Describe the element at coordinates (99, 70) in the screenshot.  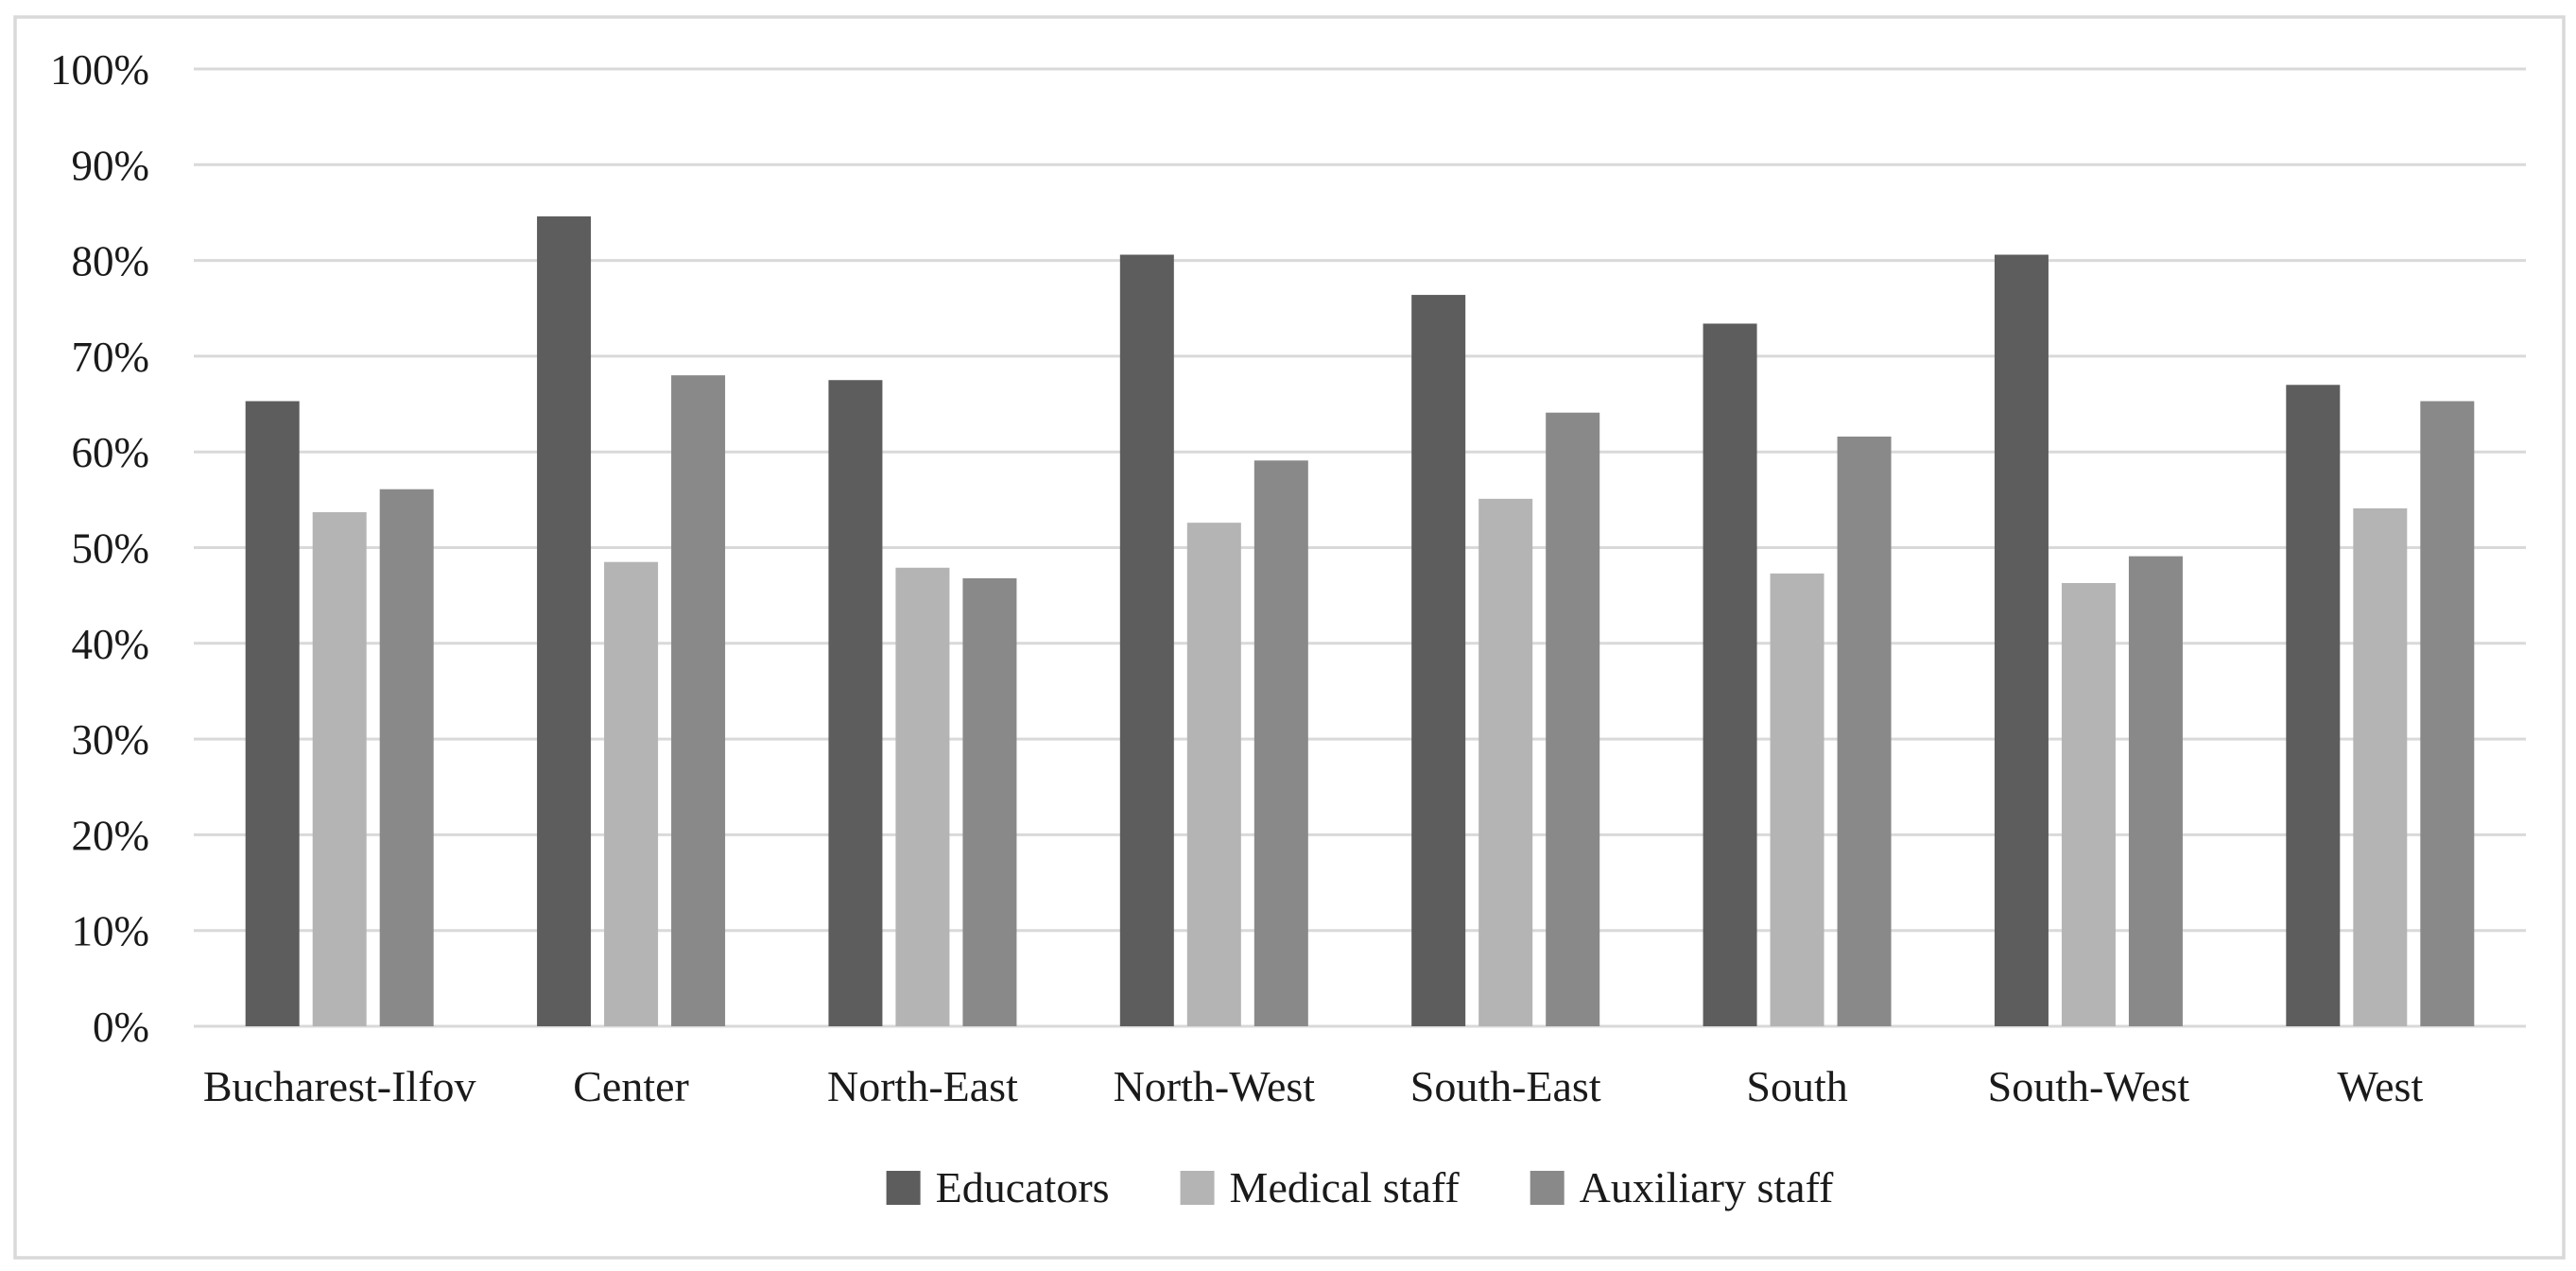
I see `y-tick-label-100pct: 100%` at that location.